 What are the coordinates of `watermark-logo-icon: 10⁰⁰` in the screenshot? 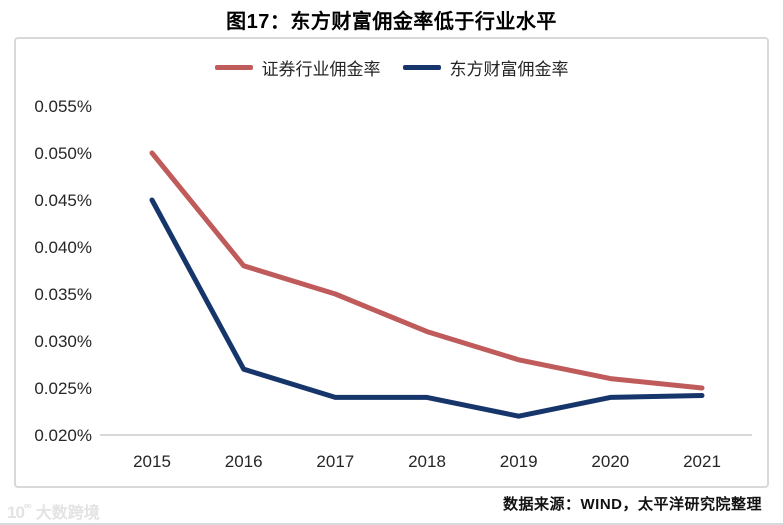 It's located at (19, 512).